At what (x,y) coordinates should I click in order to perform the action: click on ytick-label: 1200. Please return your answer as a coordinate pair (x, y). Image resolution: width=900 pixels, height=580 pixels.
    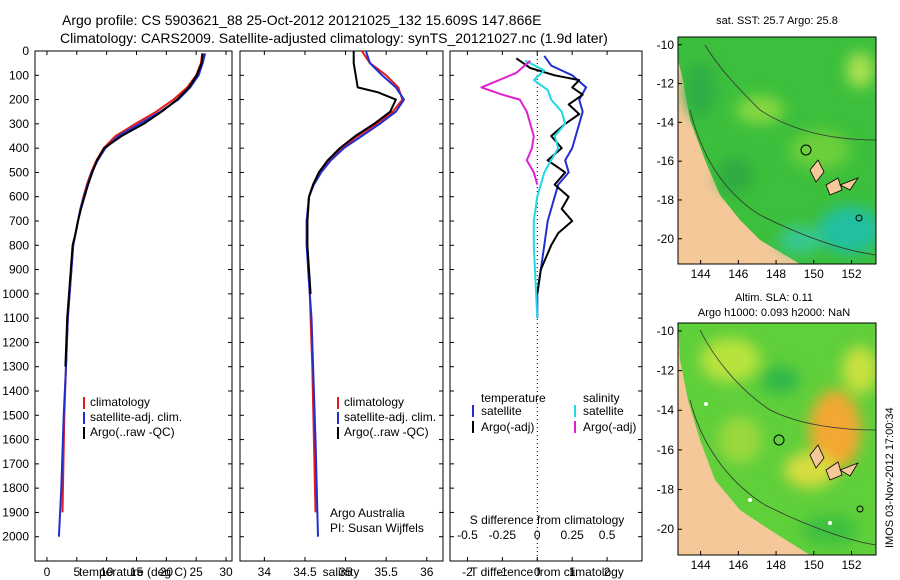
    Looking at the image, I should click on (15, 342).